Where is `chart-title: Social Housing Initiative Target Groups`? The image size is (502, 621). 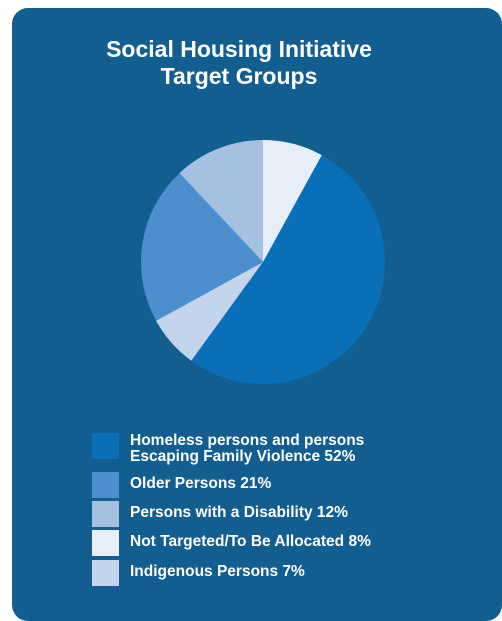 chart-title: Social Housing Initiative Target Groups is located at coordinates (245, 63).